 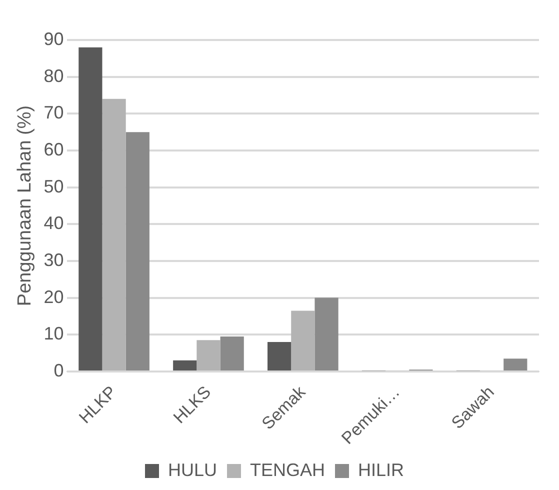 What do you see at coordinates (54, 149) in the screenshot?
I see `y-tick-label: 60` at bounding box center [54, 149].